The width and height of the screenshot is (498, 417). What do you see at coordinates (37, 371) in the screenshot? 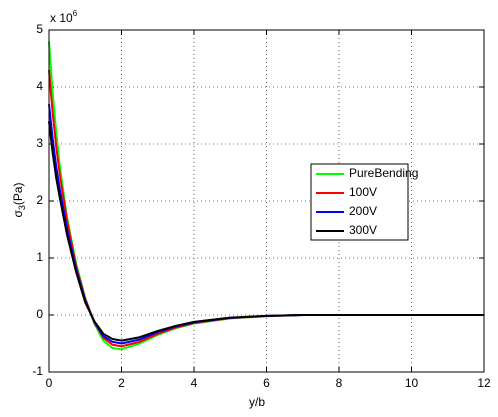
I see `y-tick-label: -1` at bounding box center [37, 371].